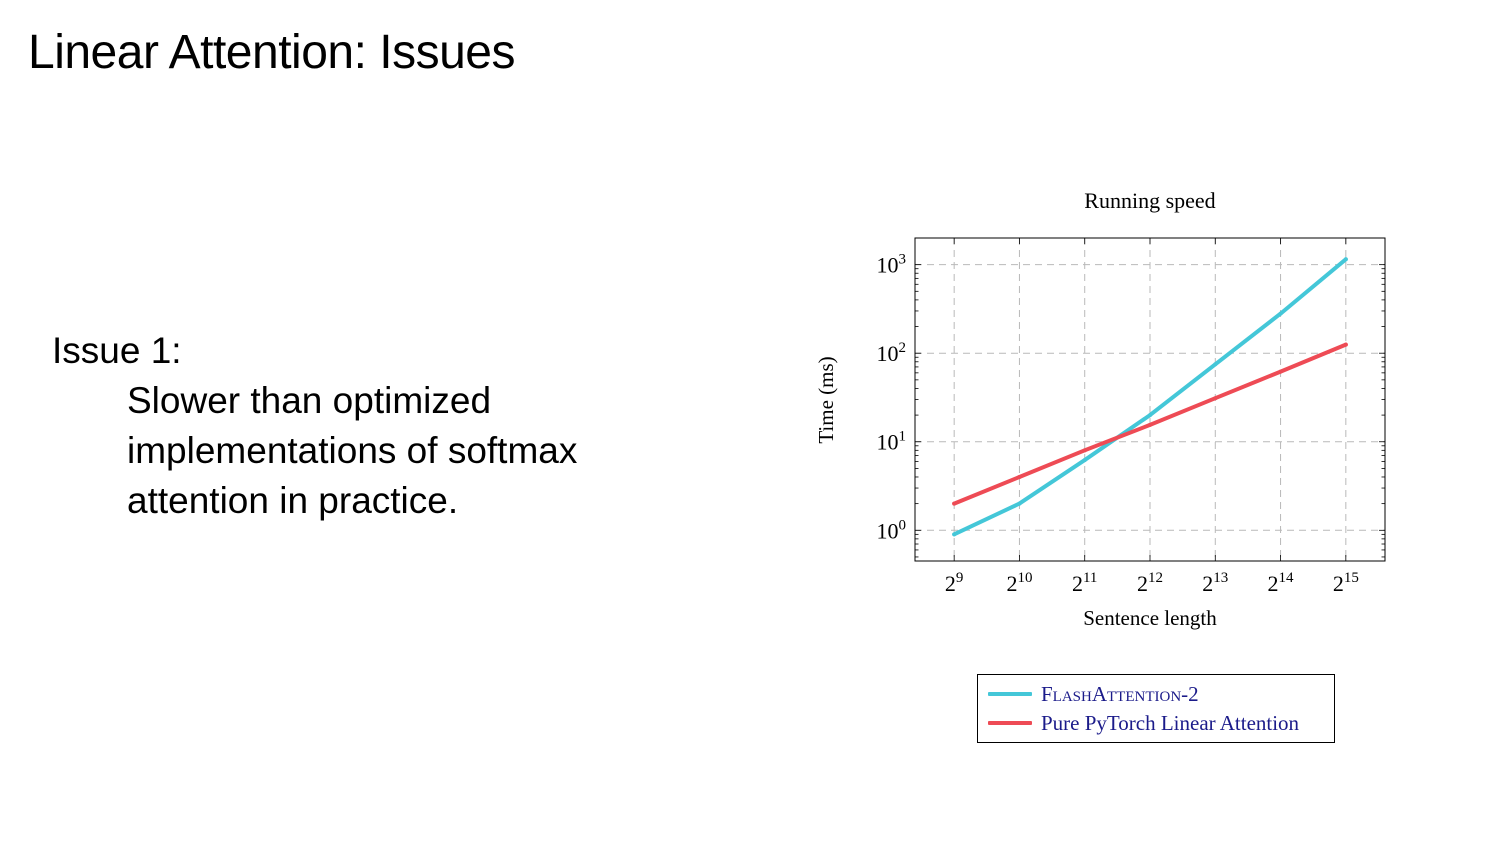 This screenshot has height=844, width=1500. I want to click on issue-line: attention in practice., so click(293, 500).